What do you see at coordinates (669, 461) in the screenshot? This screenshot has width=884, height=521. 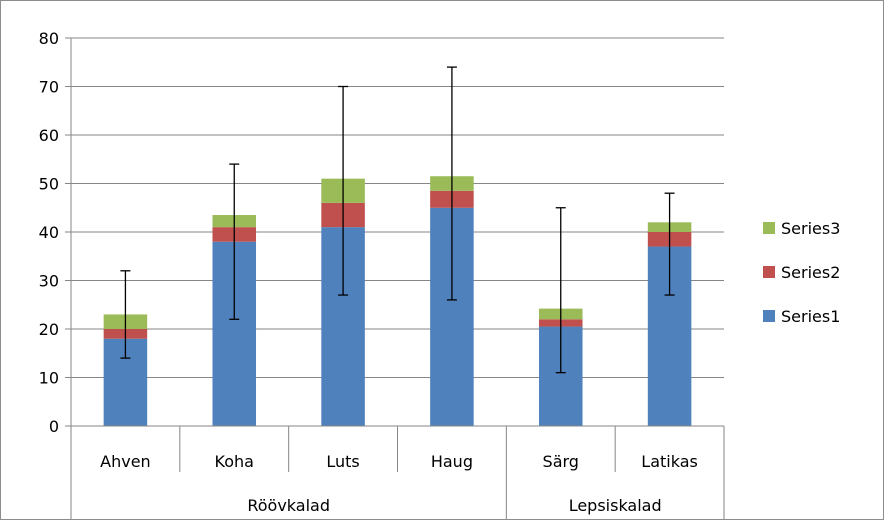 I see `category-label: Latikas` at bounding box center [669, 461].